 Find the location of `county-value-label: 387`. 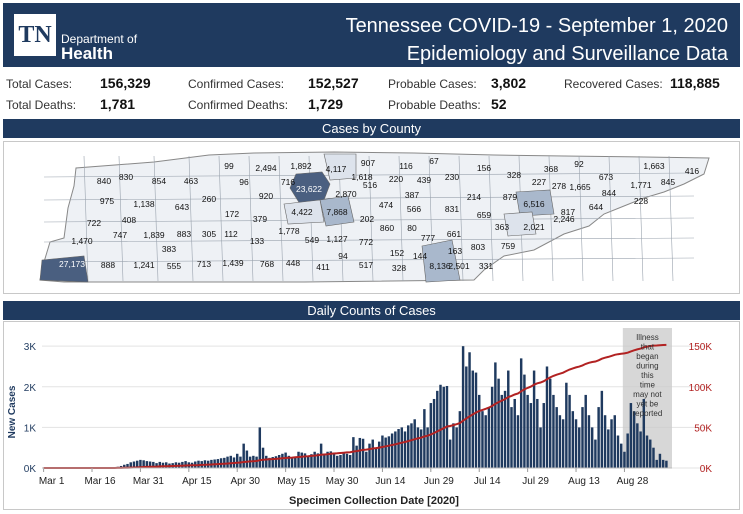

county-value-label: 387 is located at coordinates (412, 195).